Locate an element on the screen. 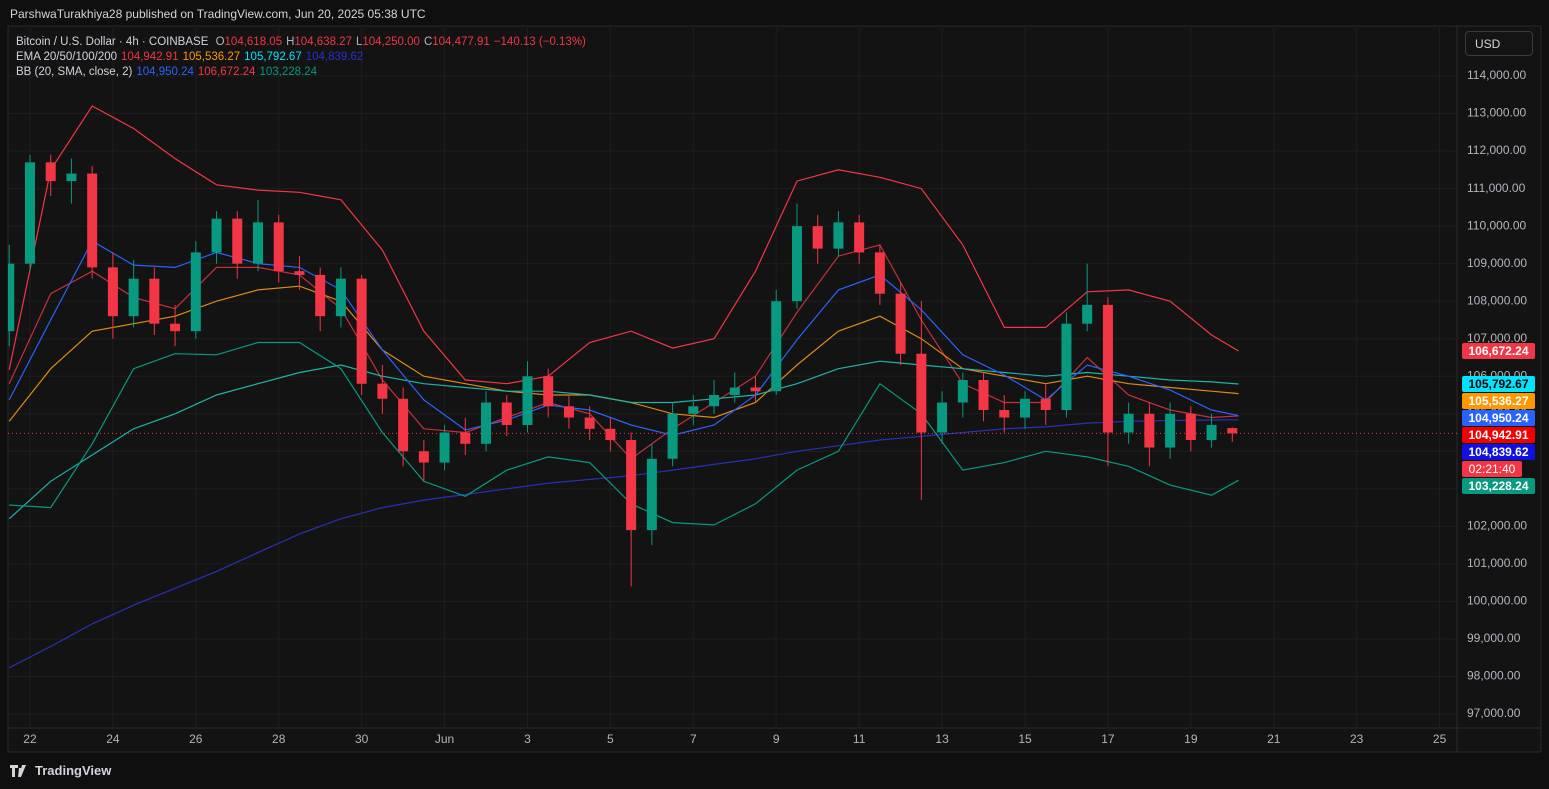 The image size is (1549, 789). y-tick-label: 99,000.00 is located at coordinates (1494, 638).